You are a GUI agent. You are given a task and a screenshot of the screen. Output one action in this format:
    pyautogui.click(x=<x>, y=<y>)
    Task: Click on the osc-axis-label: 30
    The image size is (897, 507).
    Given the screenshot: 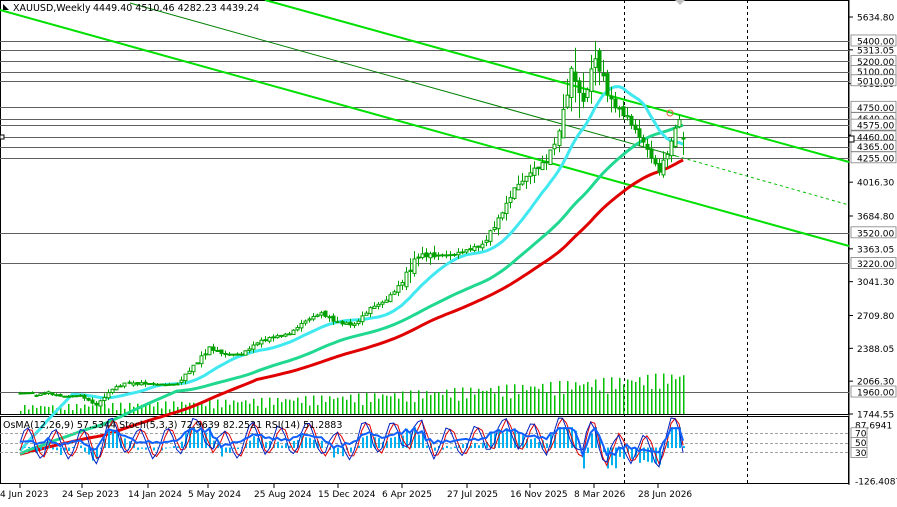 What is the action you would take?
    pyautogui.click(x=861, y=454)
    